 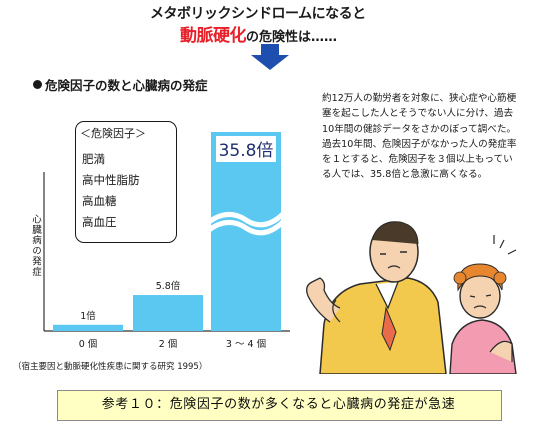 I want to click on risk-factor-title: ＜危険因子＞, so click(x=113, y=133).